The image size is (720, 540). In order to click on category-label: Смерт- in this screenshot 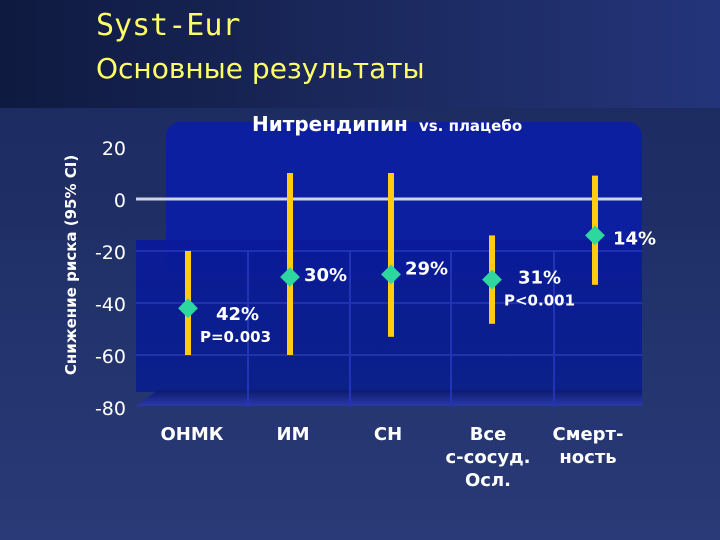, I will do `click(588, 434)`.